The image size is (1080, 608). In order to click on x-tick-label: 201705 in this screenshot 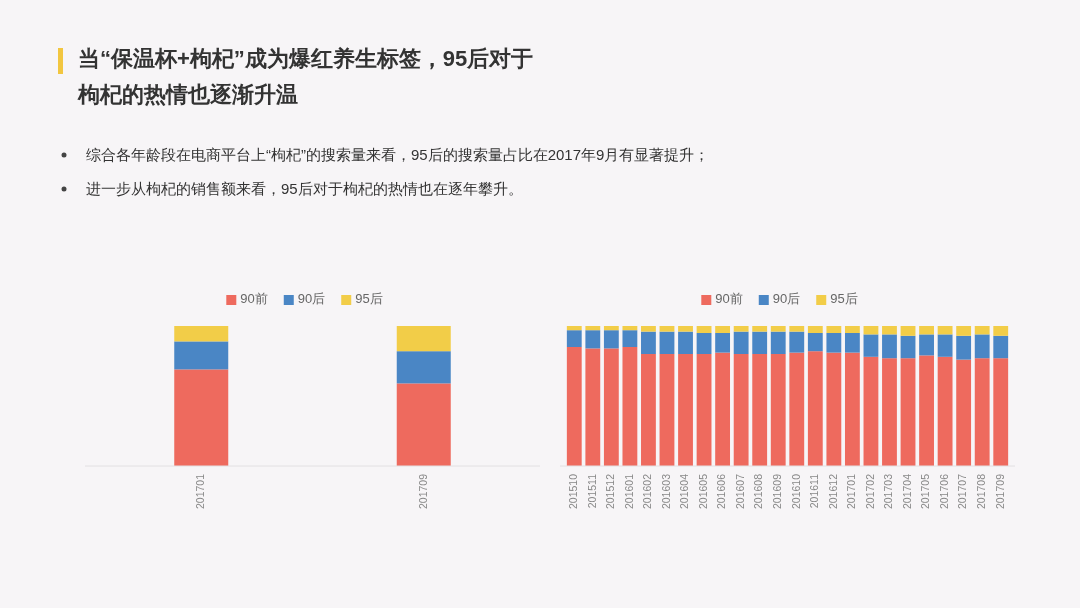, I will do `click(925, 491)`.